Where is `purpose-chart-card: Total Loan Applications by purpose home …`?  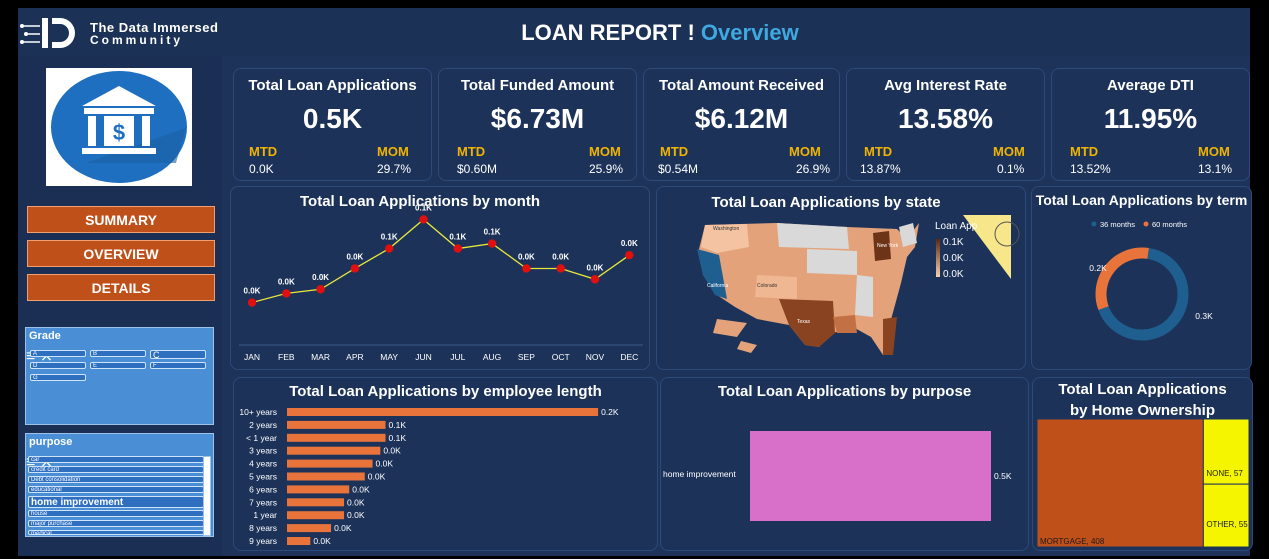
purpose-chart-card: Total Loan Applications by purpose home … is located at coordinates (844, 464).